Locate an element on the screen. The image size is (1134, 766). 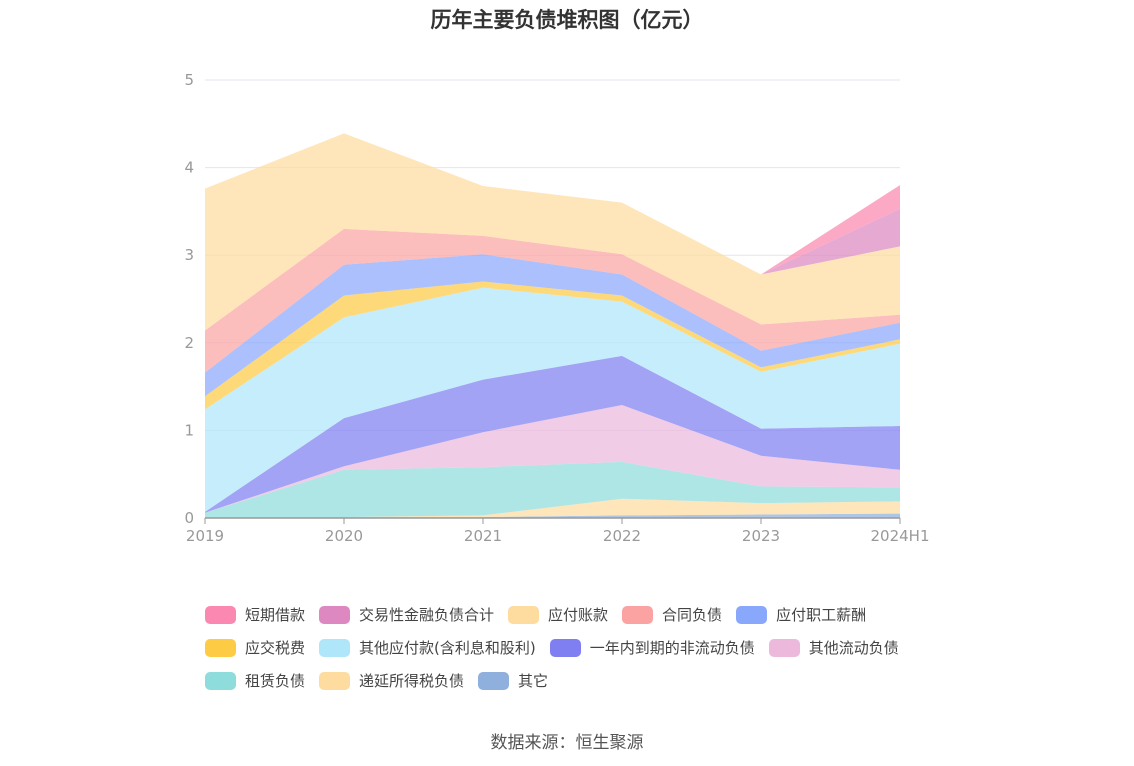
legend-label: 应交税费 is located at coordinates (275, 648).